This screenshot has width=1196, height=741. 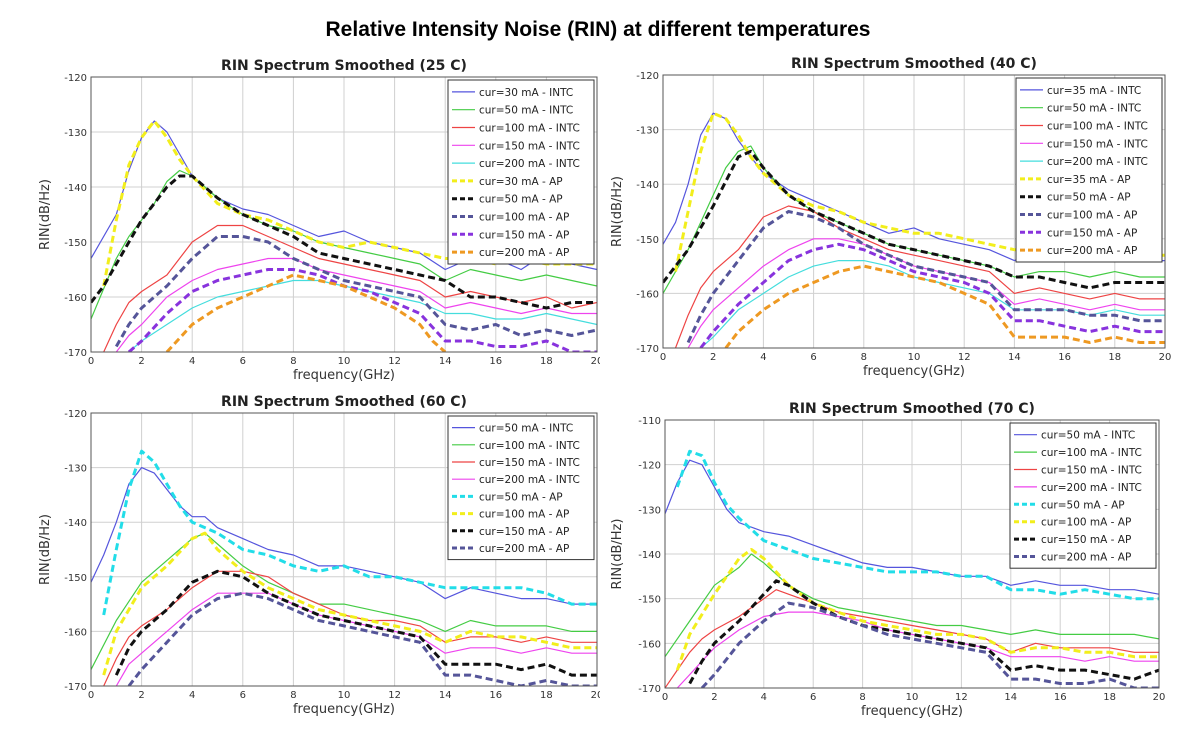 I want to click on x-tick-label: 6, so click(x=243, y=361).